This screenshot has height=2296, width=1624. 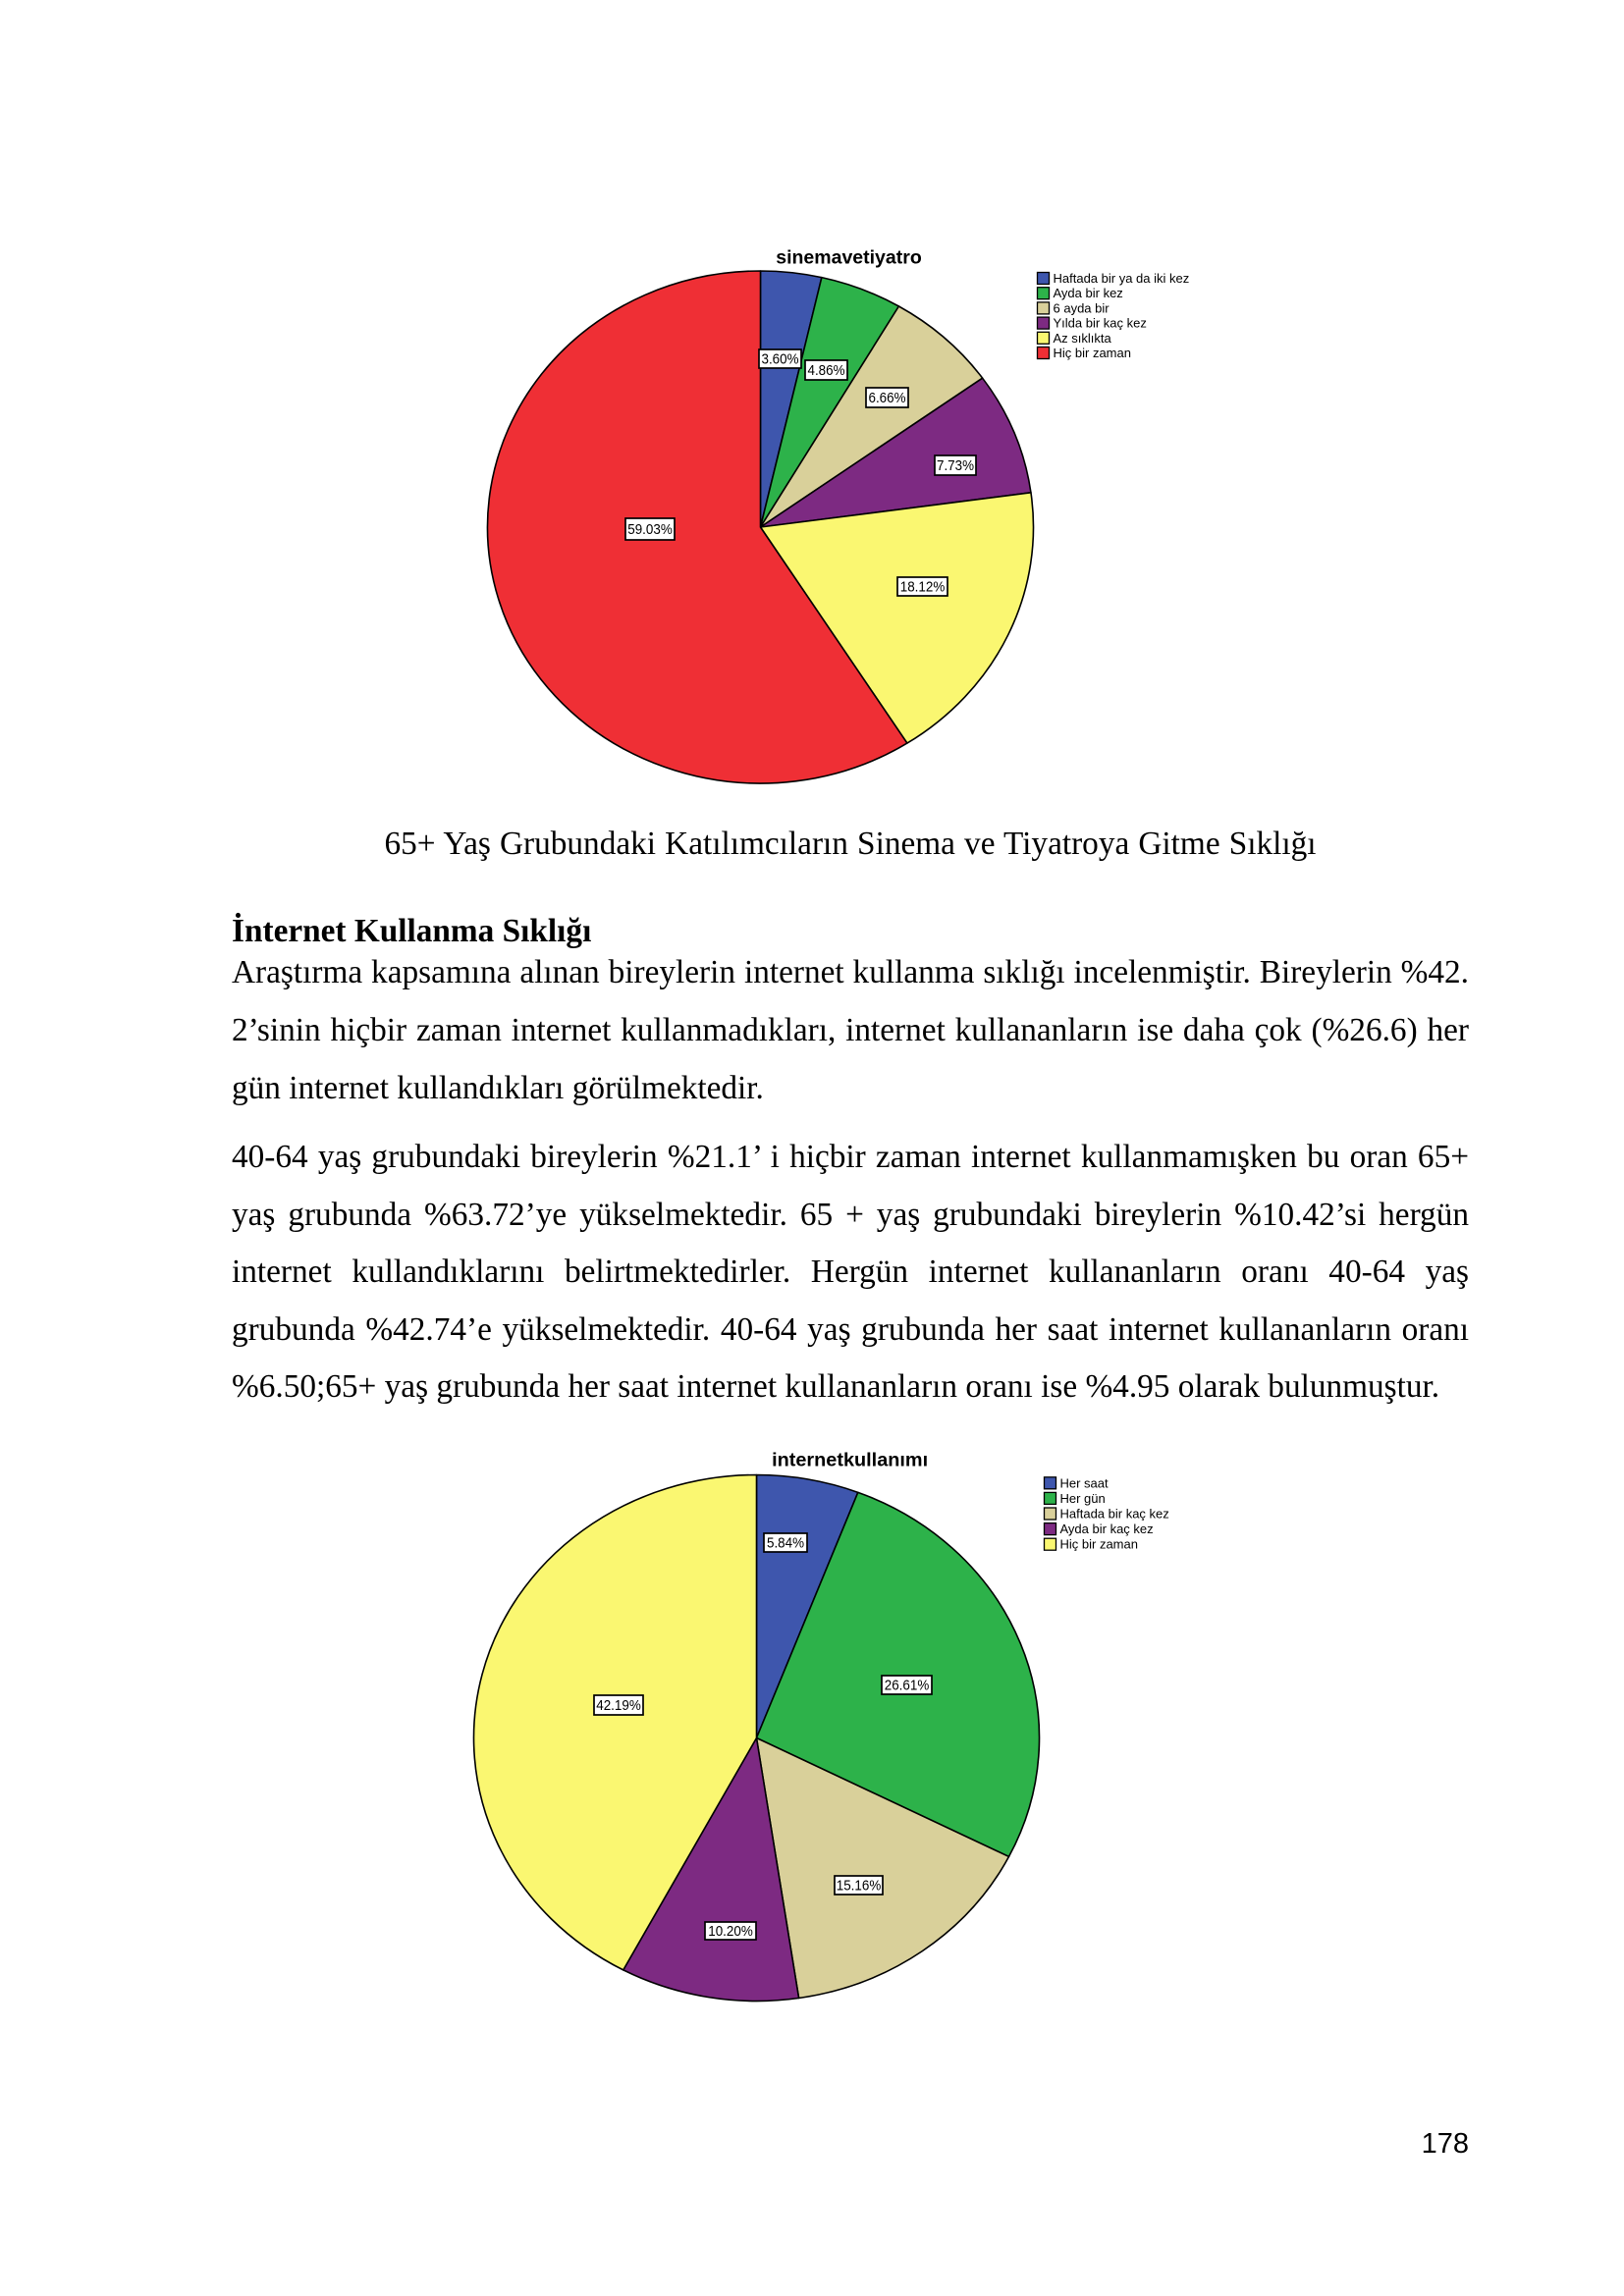 What do you see at coordinates (730, 1931) in the screenshot?
I see `svg-text: 10.20%` at bounding box center [730, 1931].